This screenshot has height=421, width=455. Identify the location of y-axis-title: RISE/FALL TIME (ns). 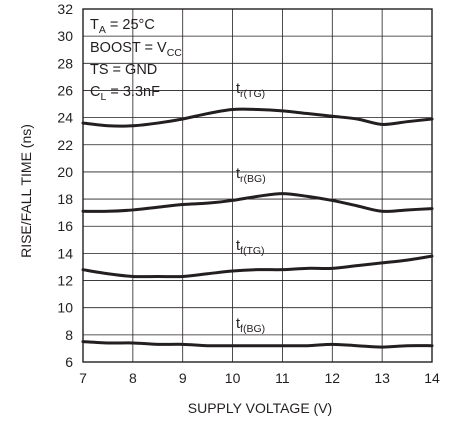
(26, 191).